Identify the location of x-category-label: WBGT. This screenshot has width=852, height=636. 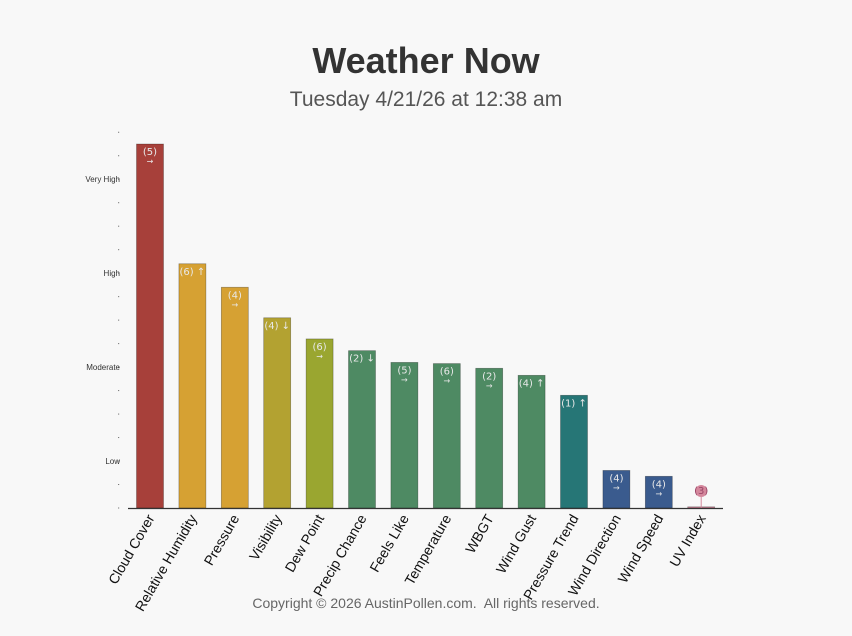
(479, 533).